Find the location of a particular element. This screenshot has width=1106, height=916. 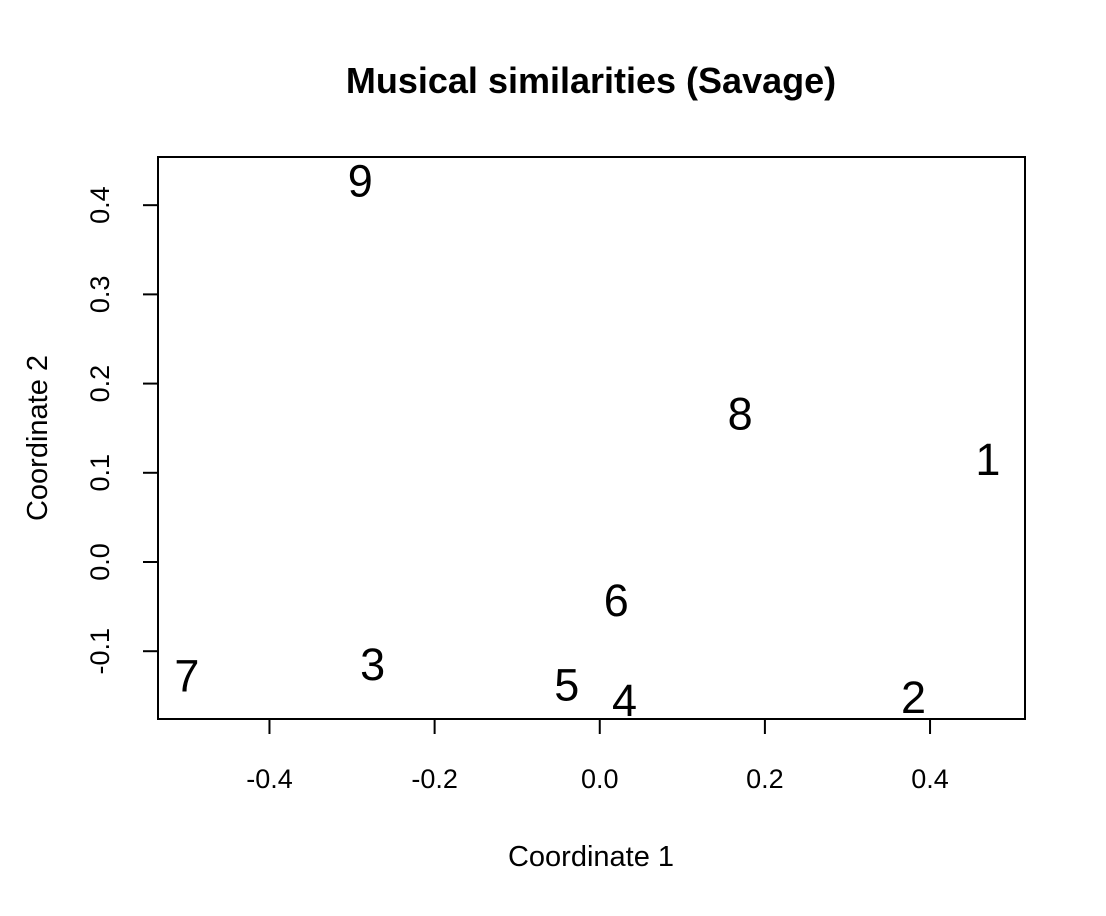

x-tick-label-1: -0.2 is located at coordinates (434, 779).